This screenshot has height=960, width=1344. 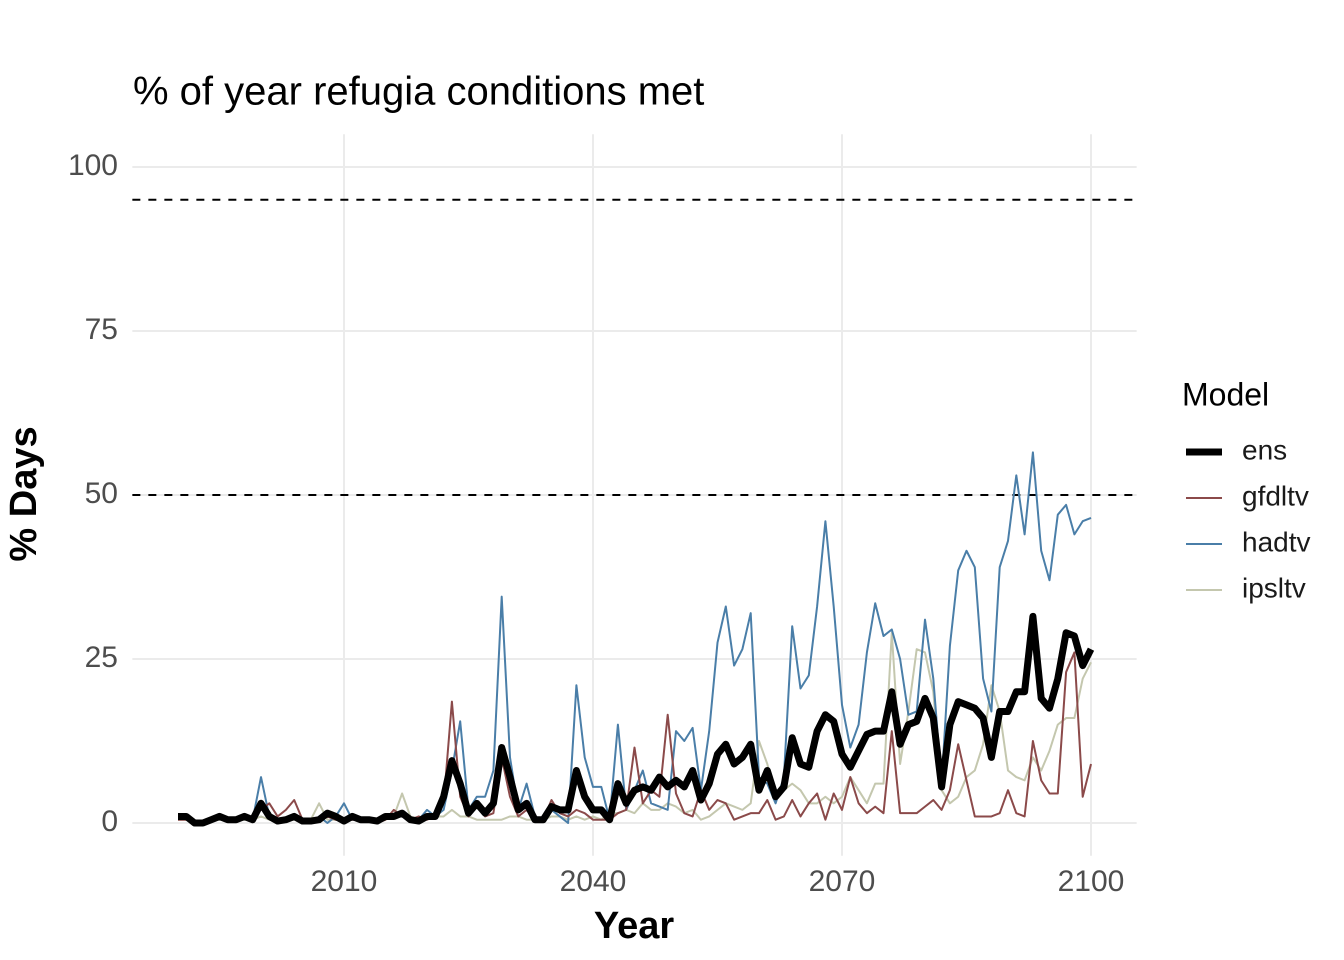 I want to click on y-axis-title: % Days, so click(x=24, y=493).